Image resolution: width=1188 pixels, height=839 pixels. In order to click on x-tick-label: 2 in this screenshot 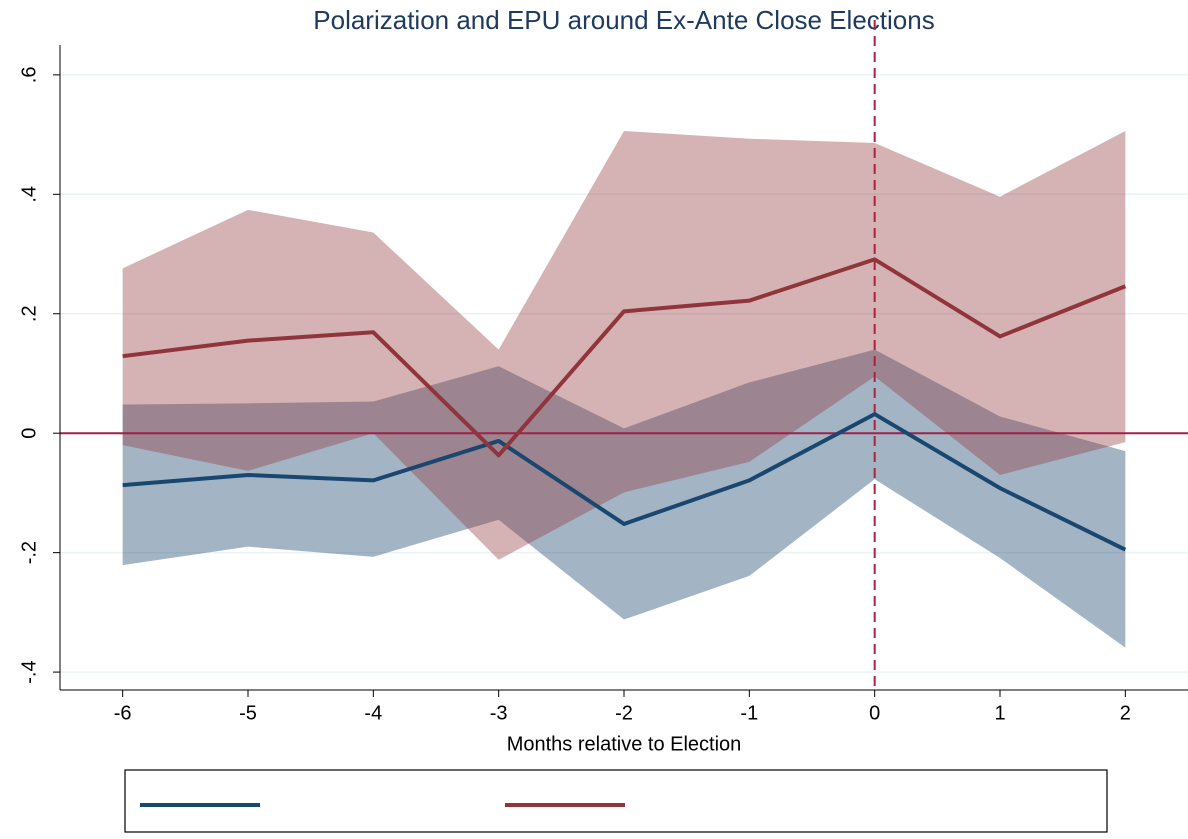, I will do `click(1125, 713)`.